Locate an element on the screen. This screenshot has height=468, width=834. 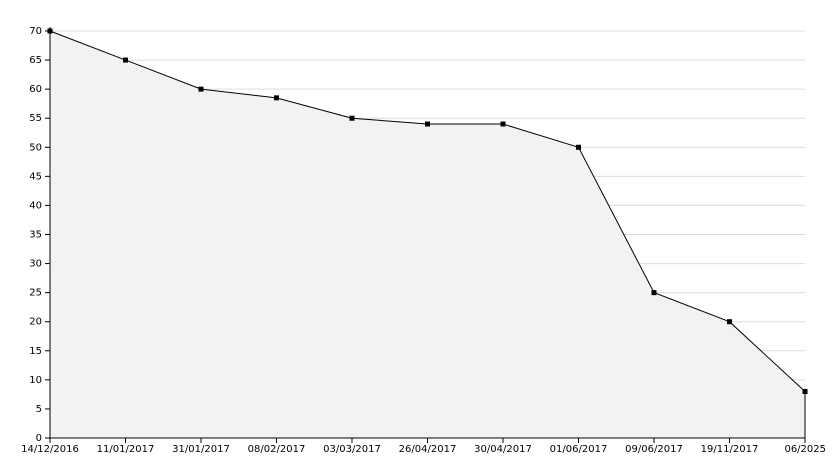
y-tick-label: 45 is located at coordinates (35, 176).